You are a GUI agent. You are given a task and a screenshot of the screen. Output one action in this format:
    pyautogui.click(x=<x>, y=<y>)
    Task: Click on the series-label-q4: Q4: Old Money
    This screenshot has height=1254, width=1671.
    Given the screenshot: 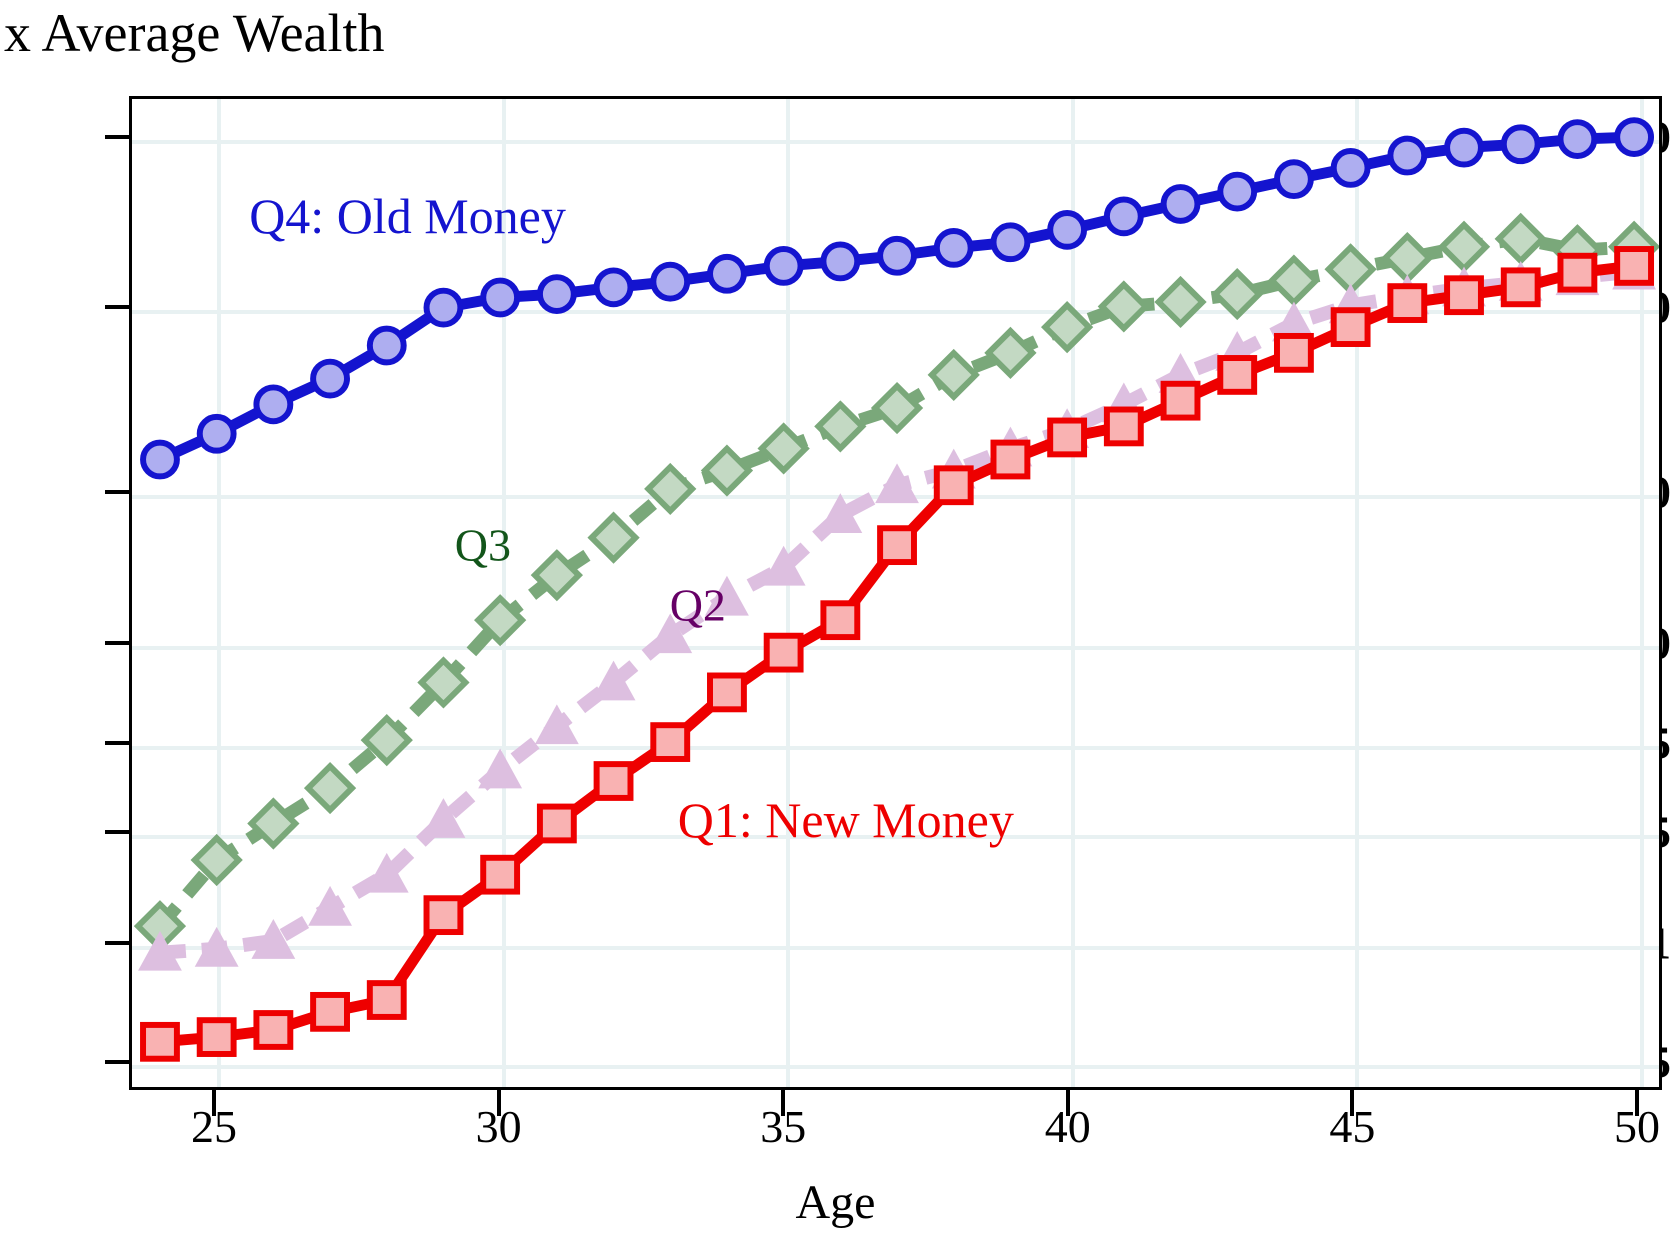 What is the action you would take?
    pyautogui.click(x=407, y=216)
    